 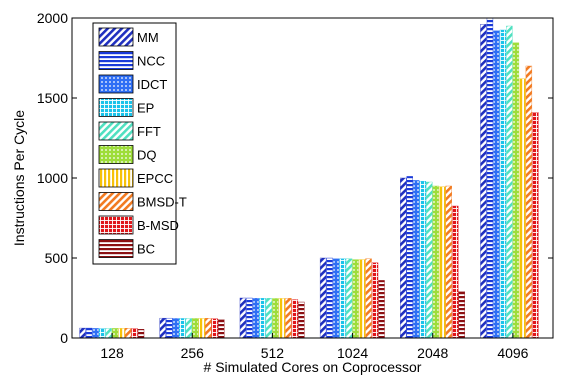 I want to click on bar-idct-2048, so click(x=416, y=259).